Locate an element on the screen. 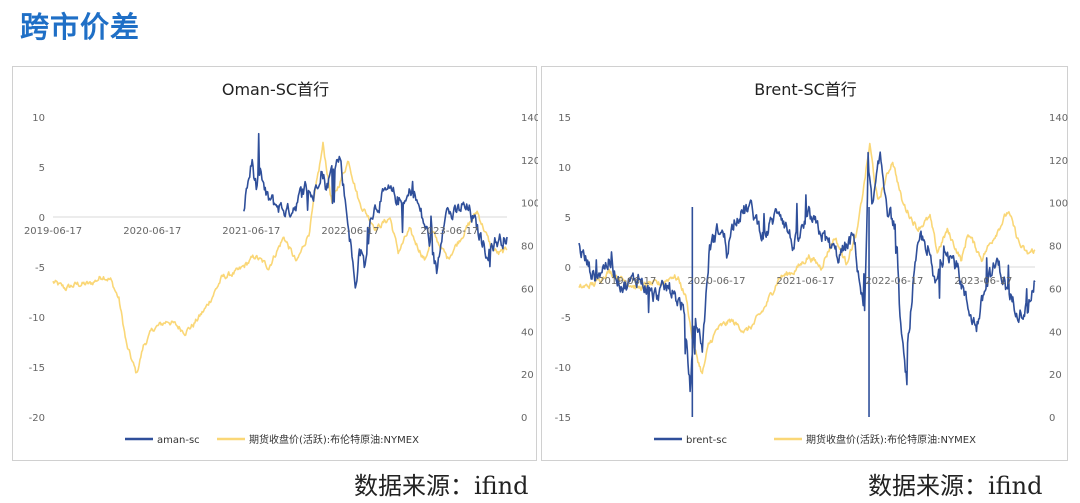  chart-title: Oman-SC首行 is located at coordinates (275, 89).